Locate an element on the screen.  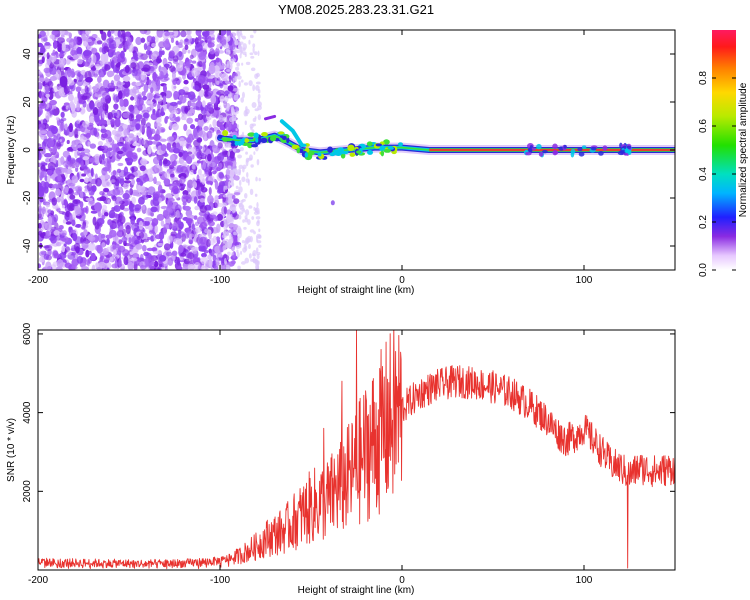
band-blob is located at coordinates (541, 154).